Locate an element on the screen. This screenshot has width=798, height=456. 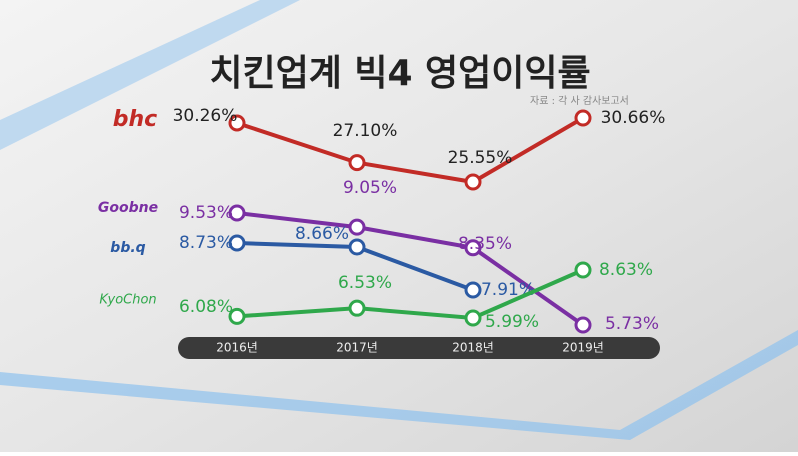
data-label: 6.08% is located at coordinates (206, 307).